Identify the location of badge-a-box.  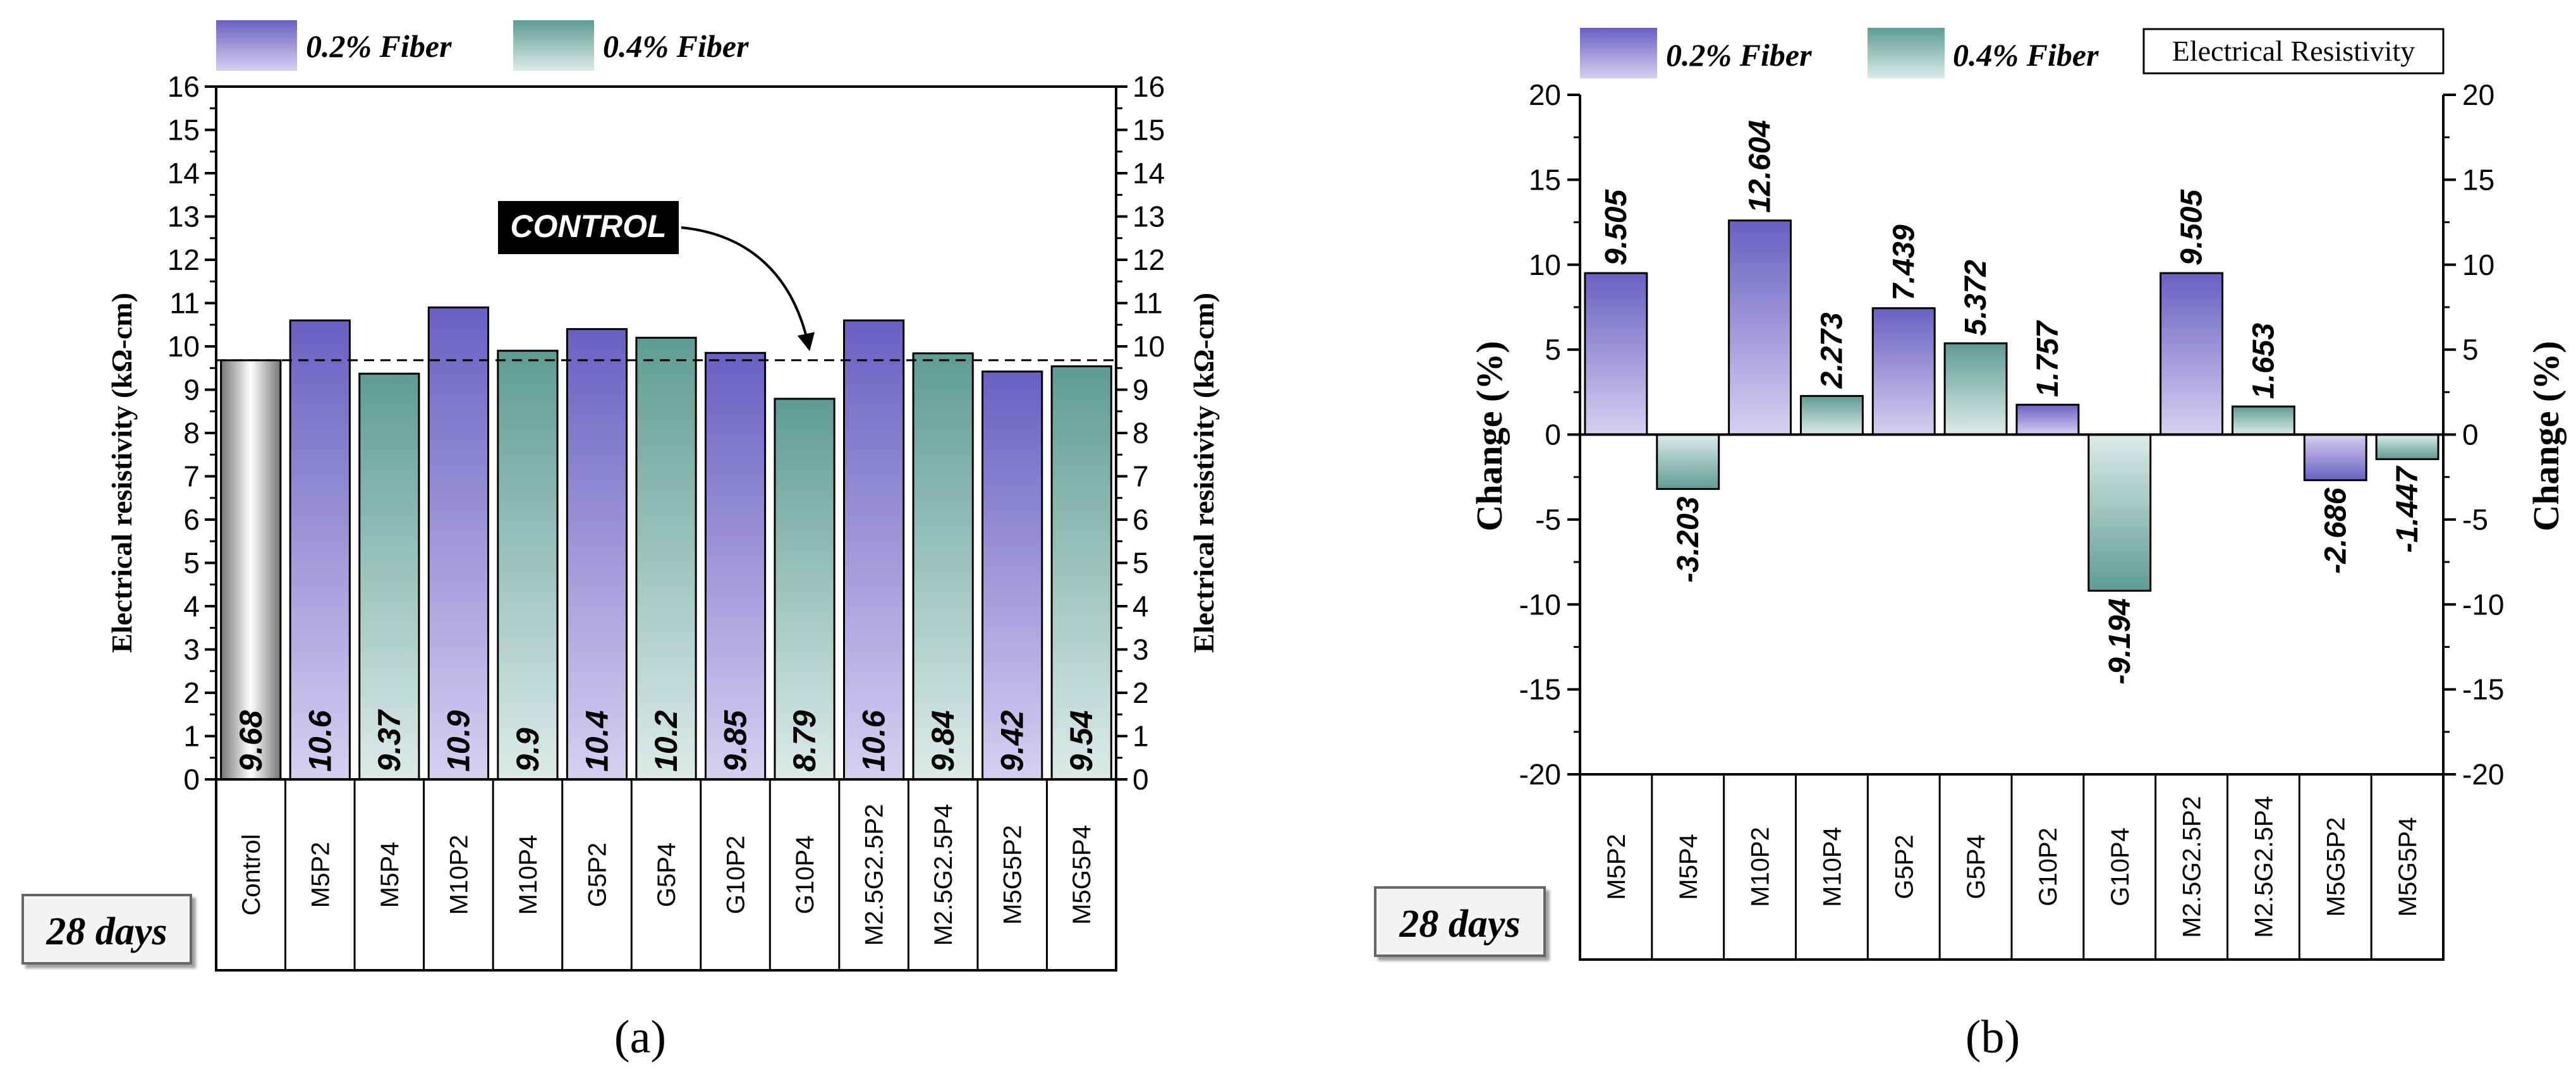
(106, 929).